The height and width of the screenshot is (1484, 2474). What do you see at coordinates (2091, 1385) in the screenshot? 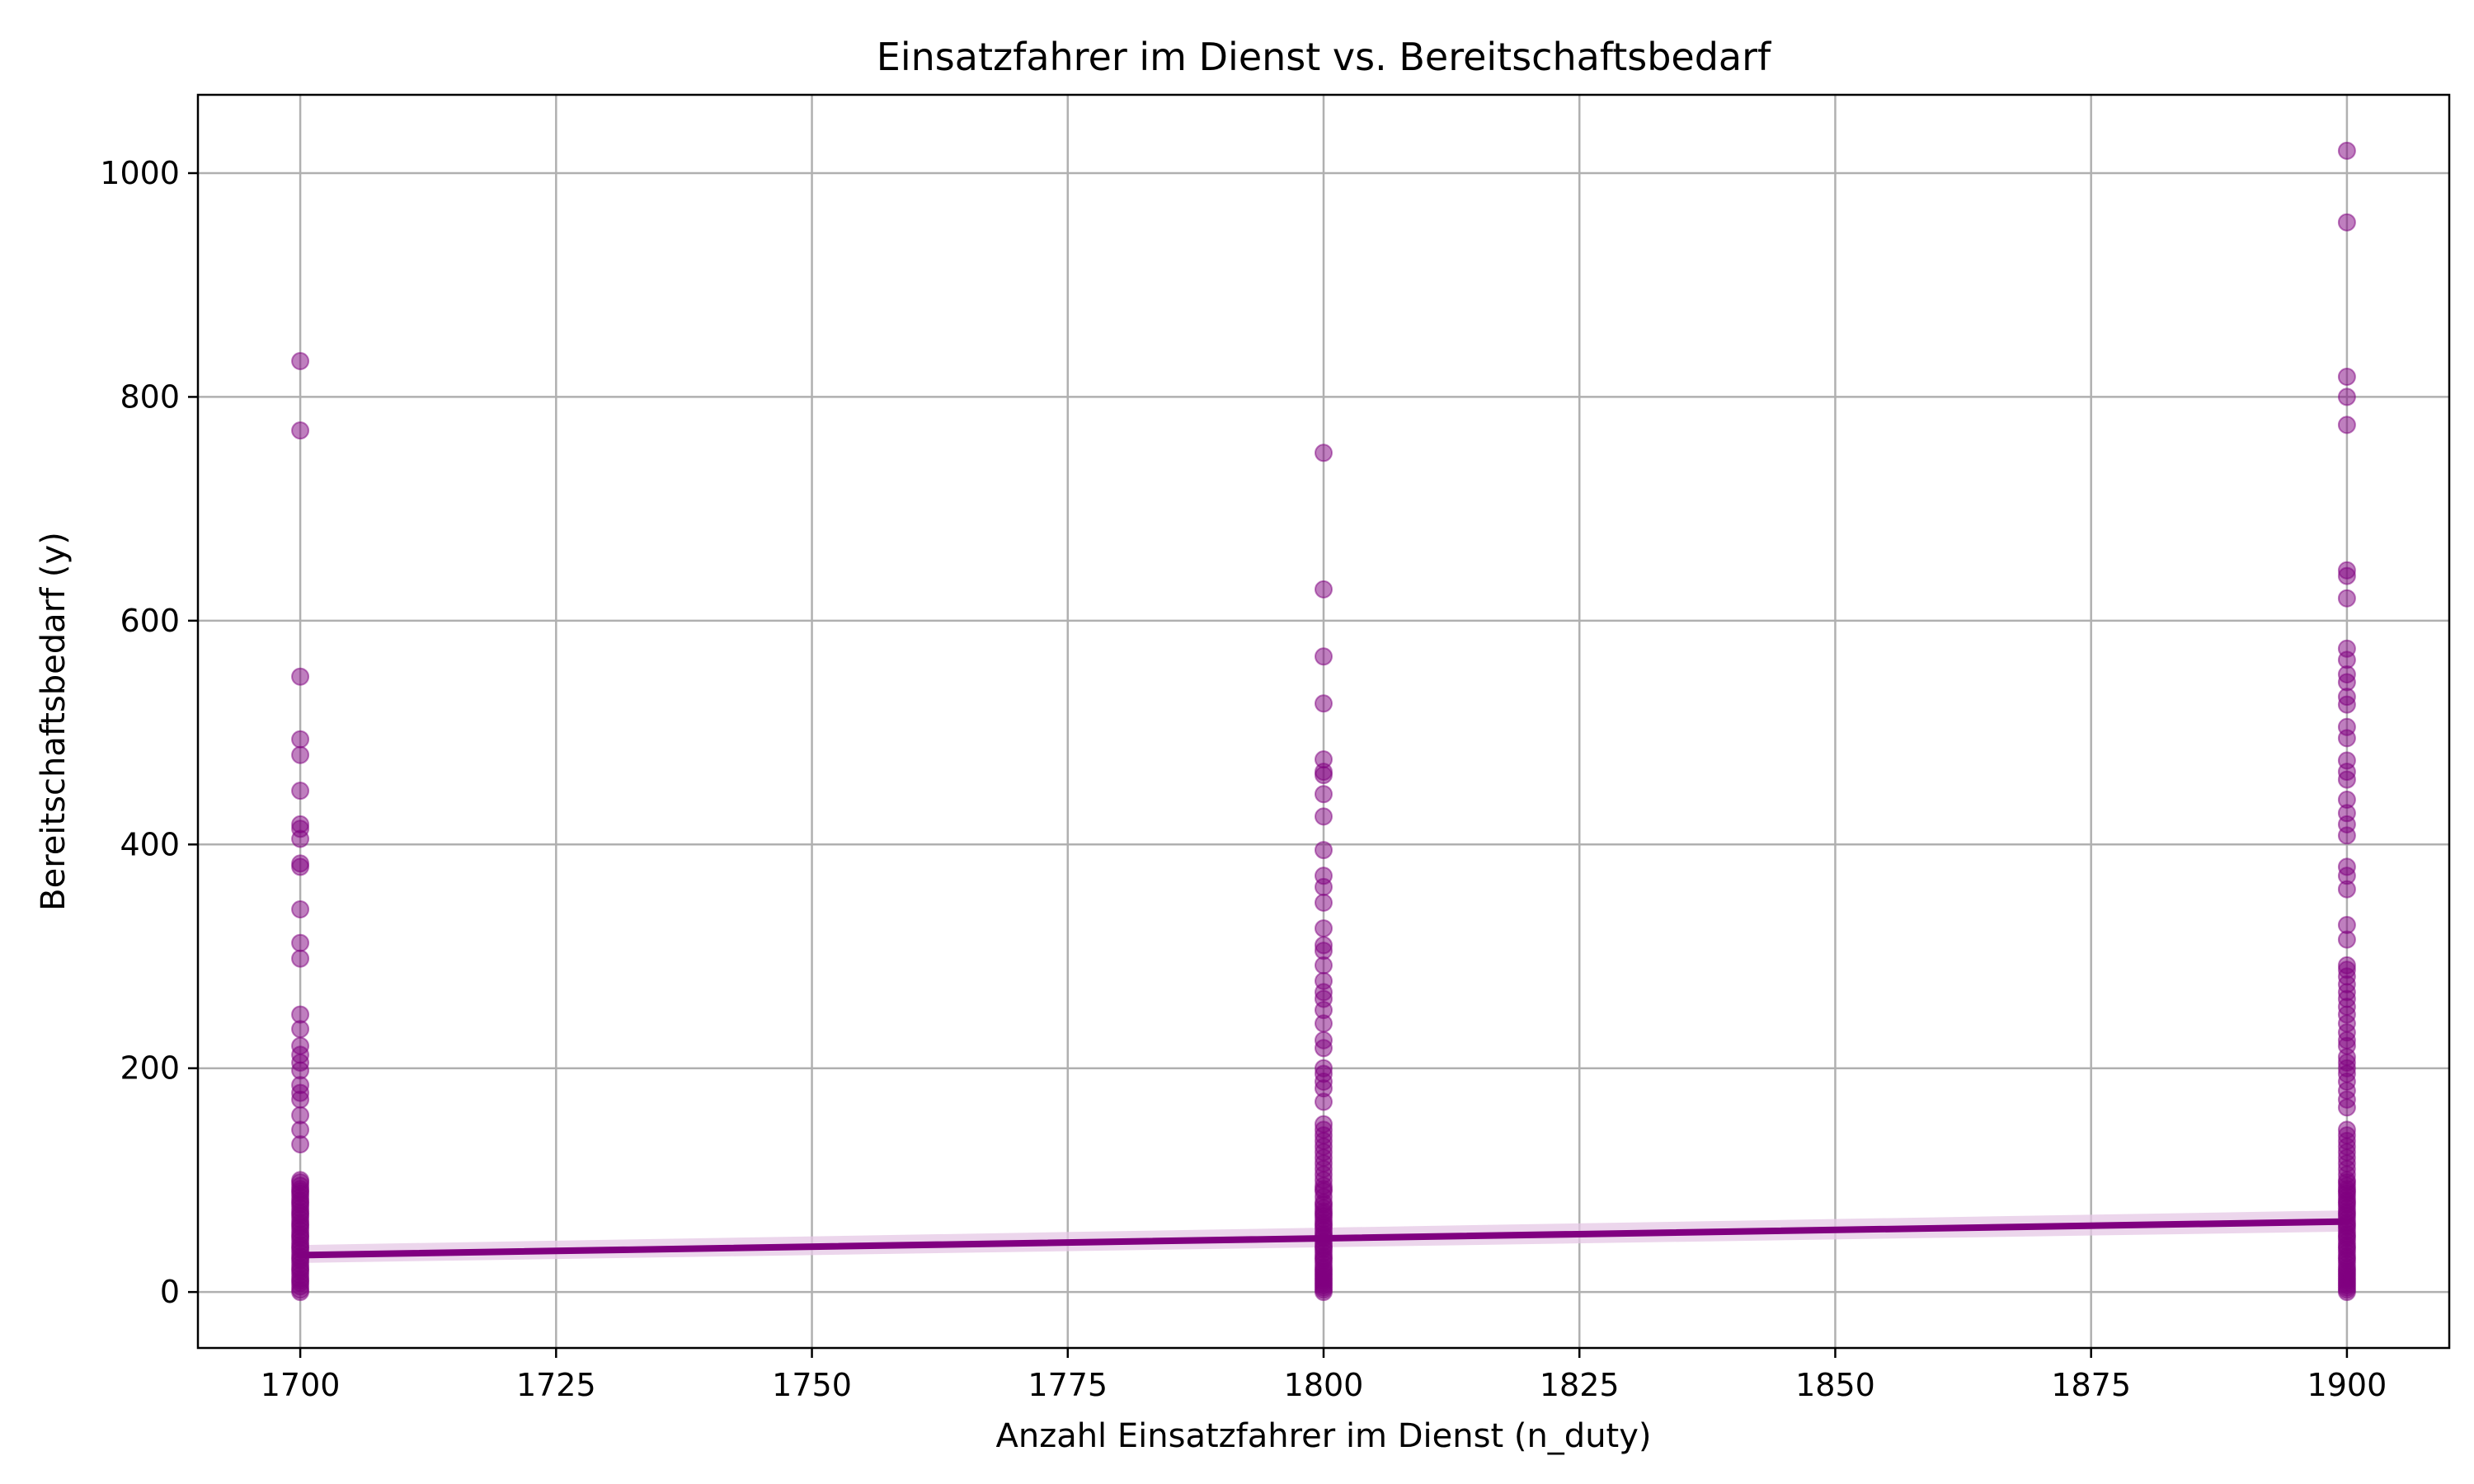
I see `x-tick-label: 1875` at bounding box center [2091, 1385].